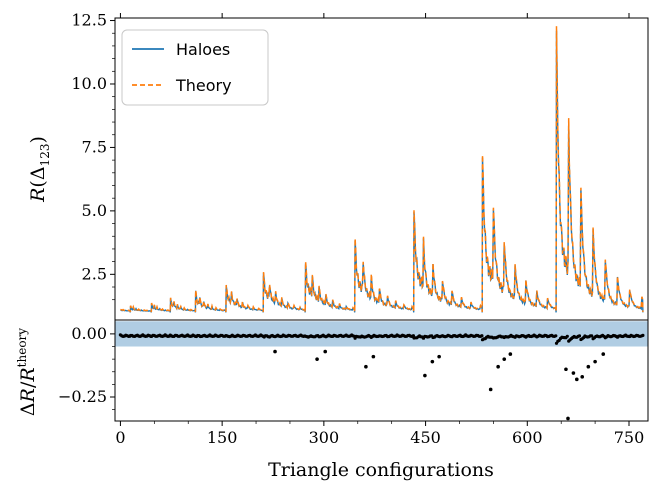  I want to click on residual-points, so click(381, 377).